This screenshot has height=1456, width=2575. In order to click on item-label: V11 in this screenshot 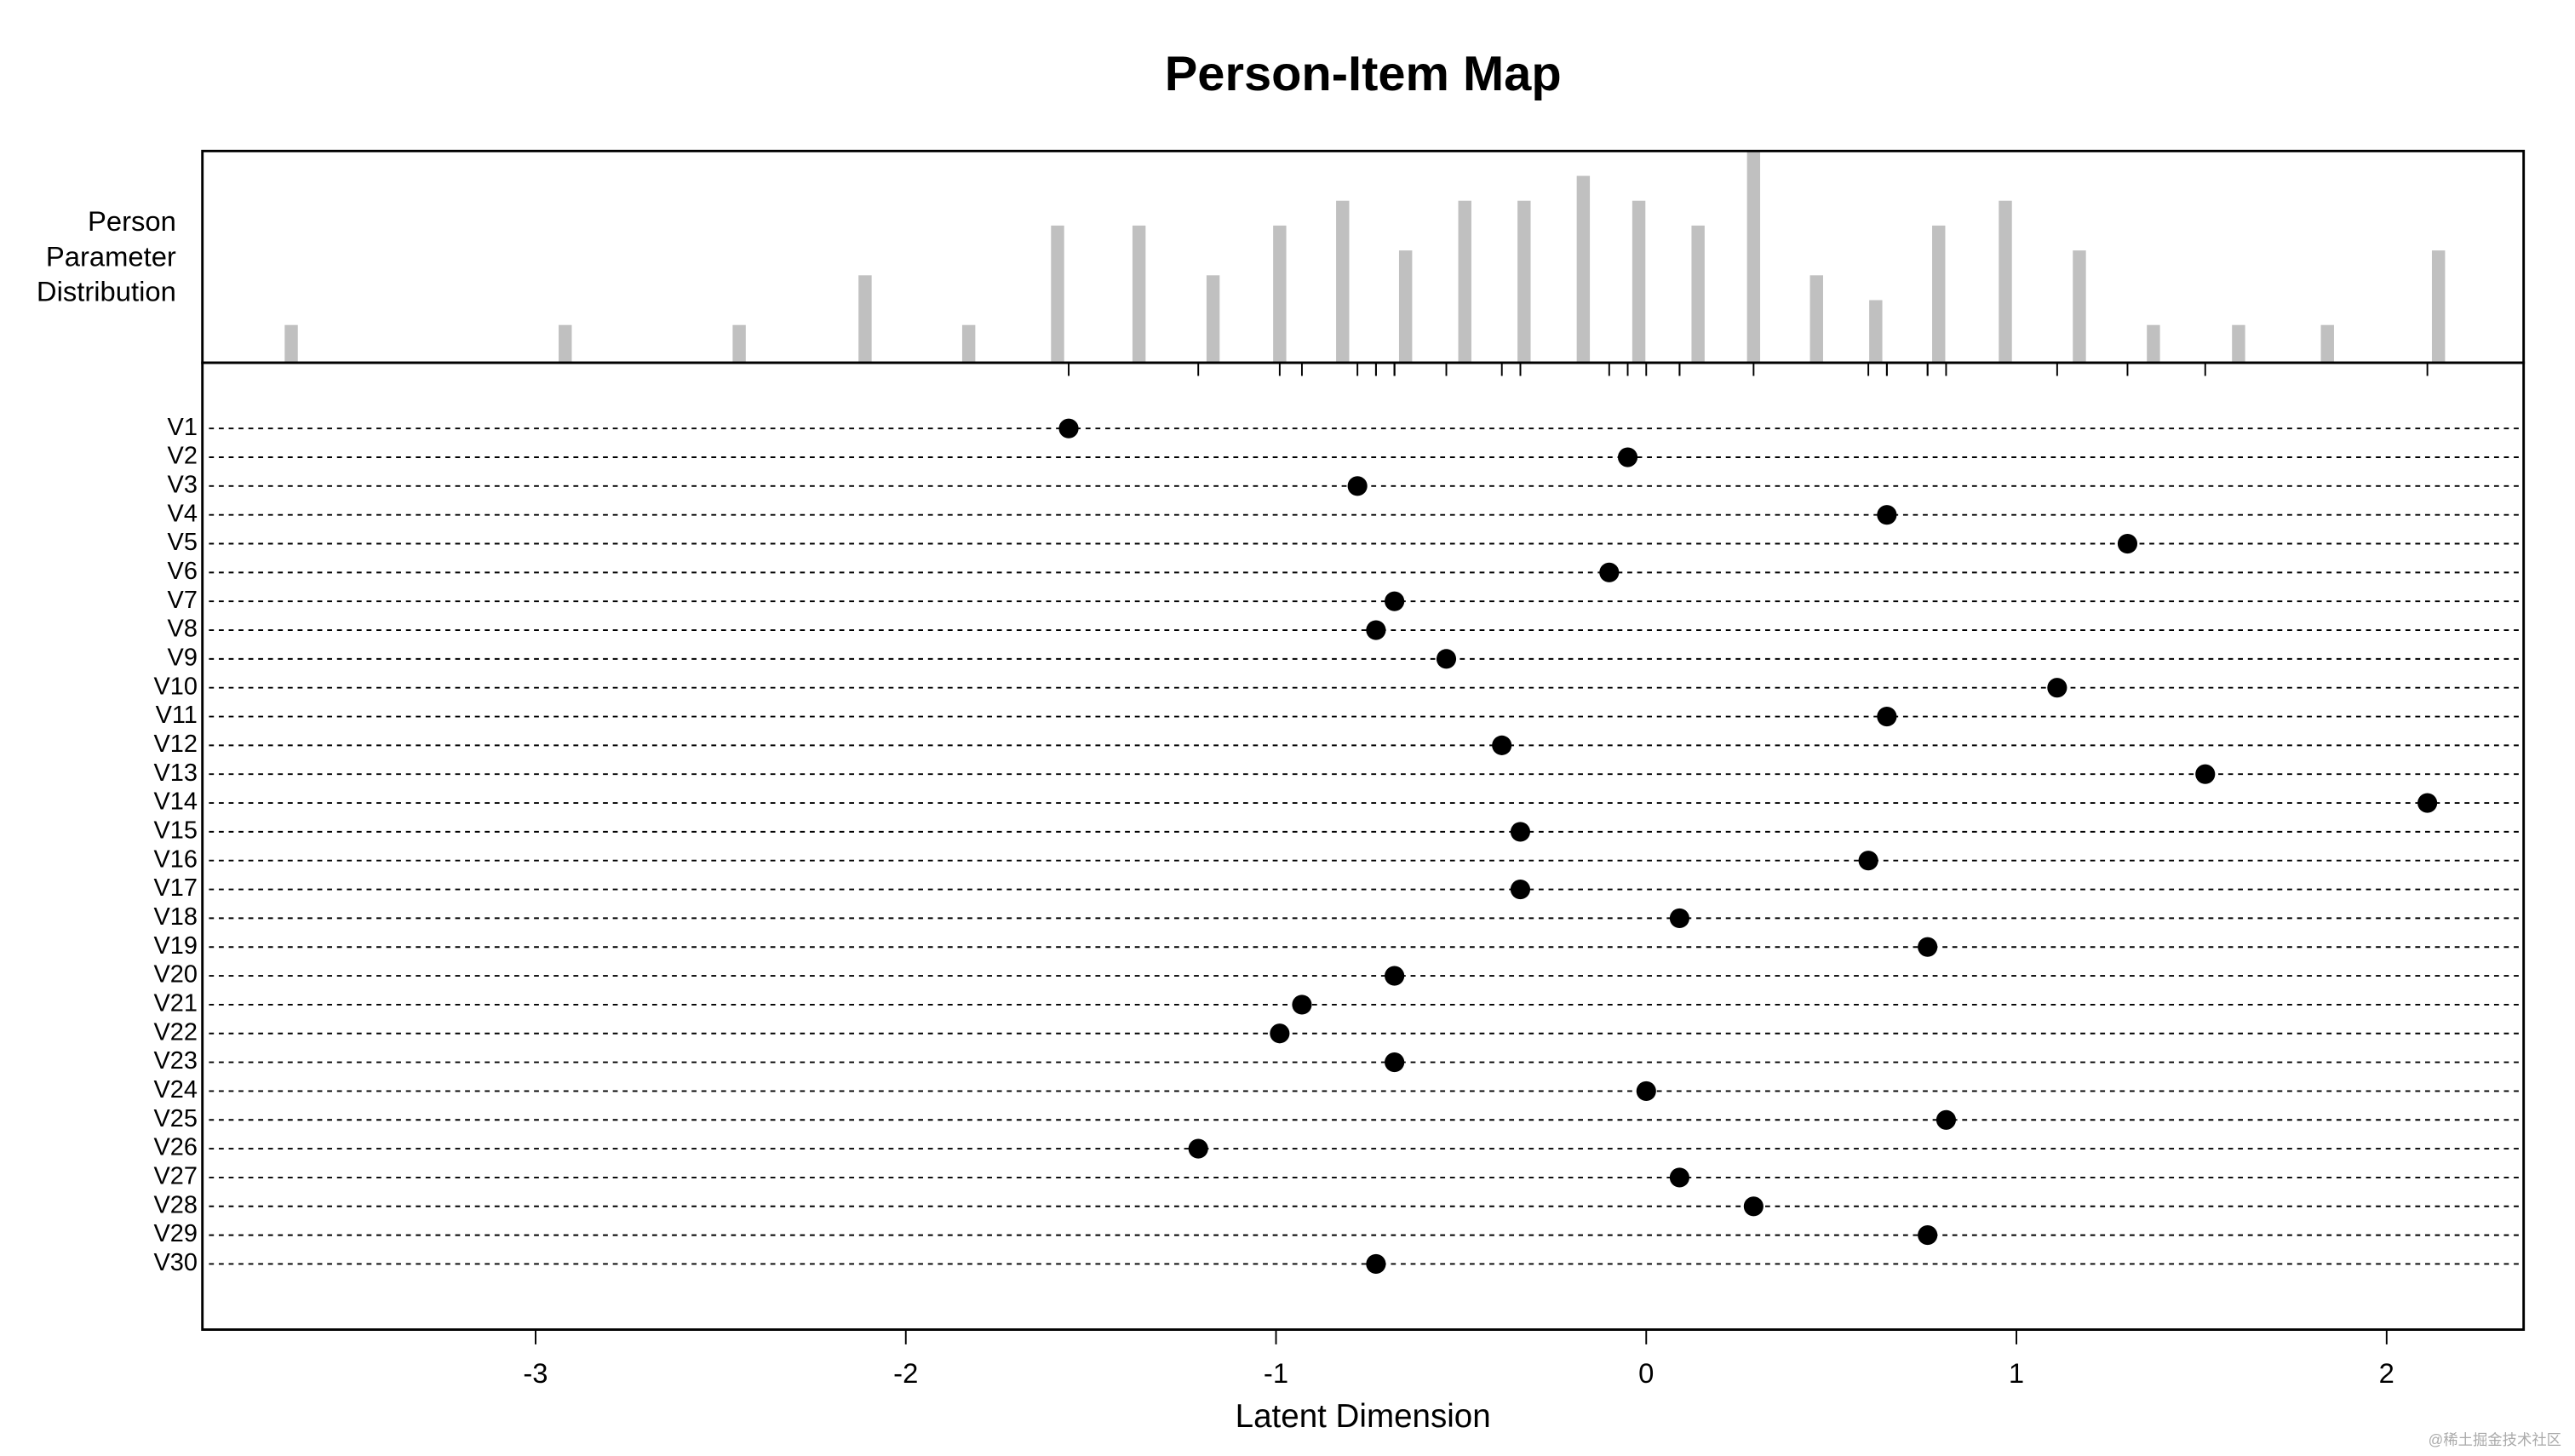, I will do `click(177, 715)`.